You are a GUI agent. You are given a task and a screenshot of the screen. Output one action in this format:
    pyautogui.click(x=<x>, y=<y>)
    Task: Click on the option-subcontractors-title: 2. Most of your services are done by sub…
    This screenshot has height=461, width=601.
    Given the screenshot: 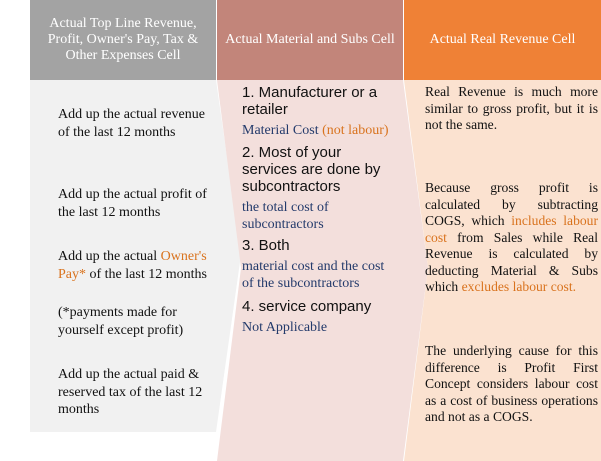 What is the action you would take?
    pyautogui.click(x=311, y=169)
    